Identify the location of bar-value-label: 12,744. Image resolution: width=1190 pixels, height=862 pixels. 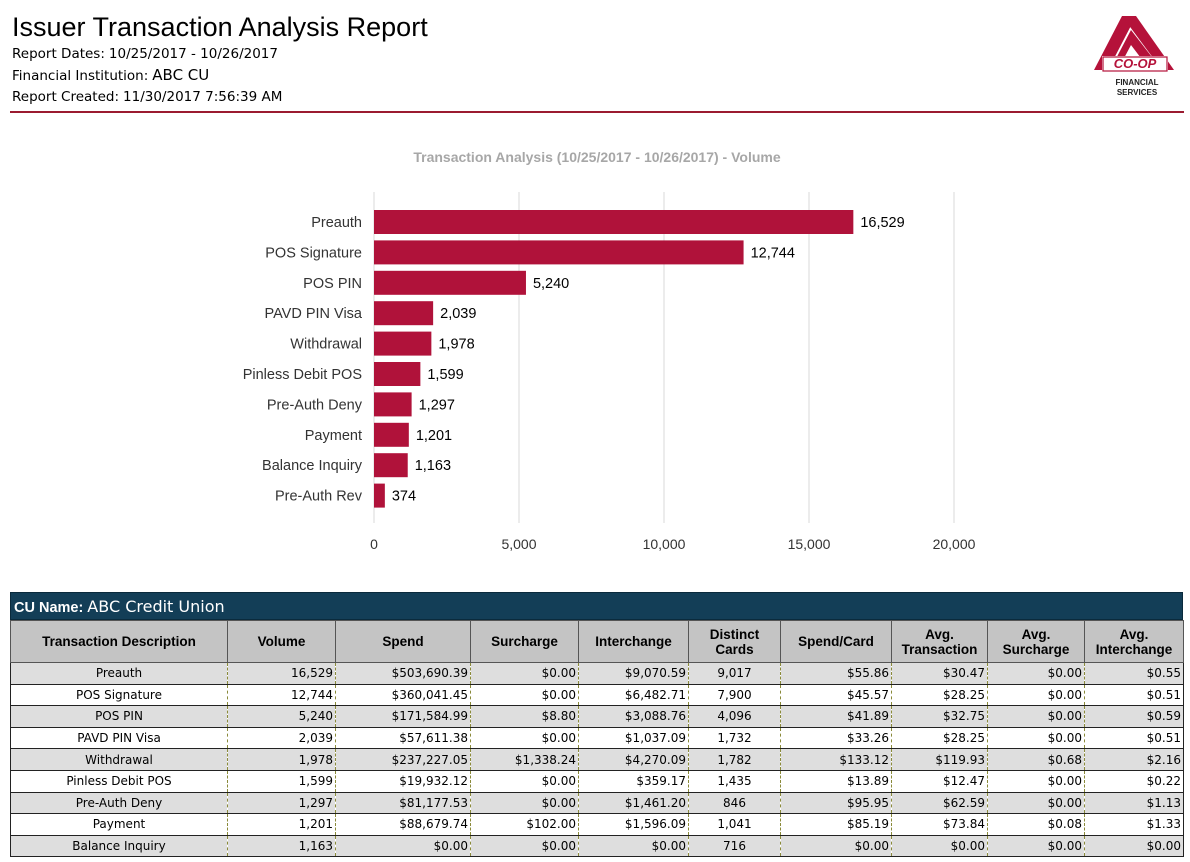
(773, 253).